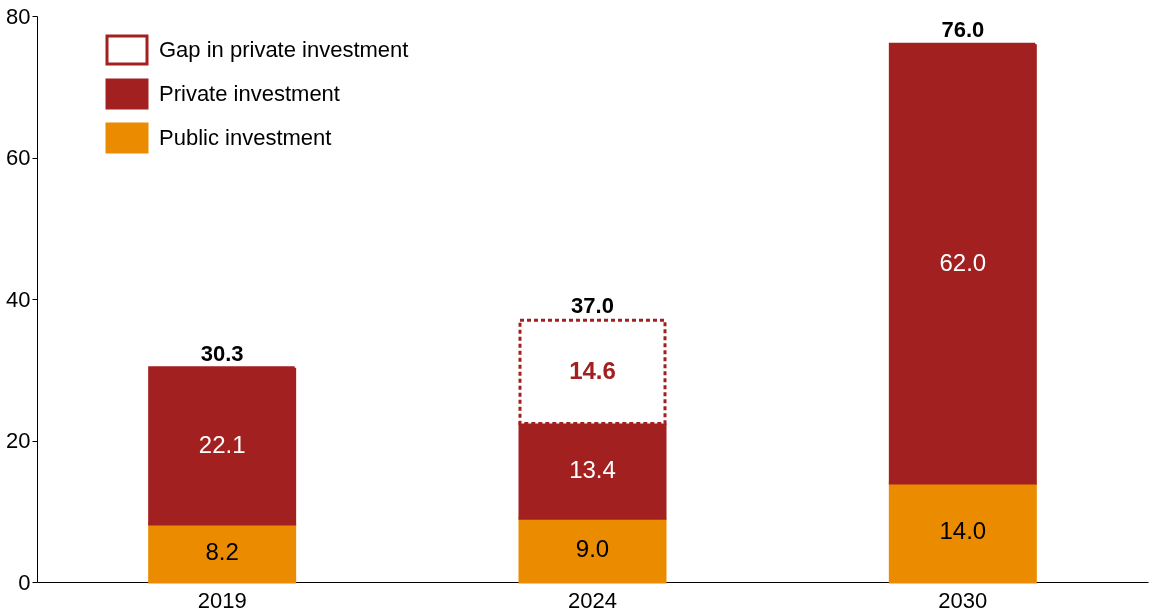 The width and height of the screenshot is (1153, 616). What do you see at coordinates (18, 16) in the screenshot?
I see `y-tick-label: 80` at bounding box center [18, 16].